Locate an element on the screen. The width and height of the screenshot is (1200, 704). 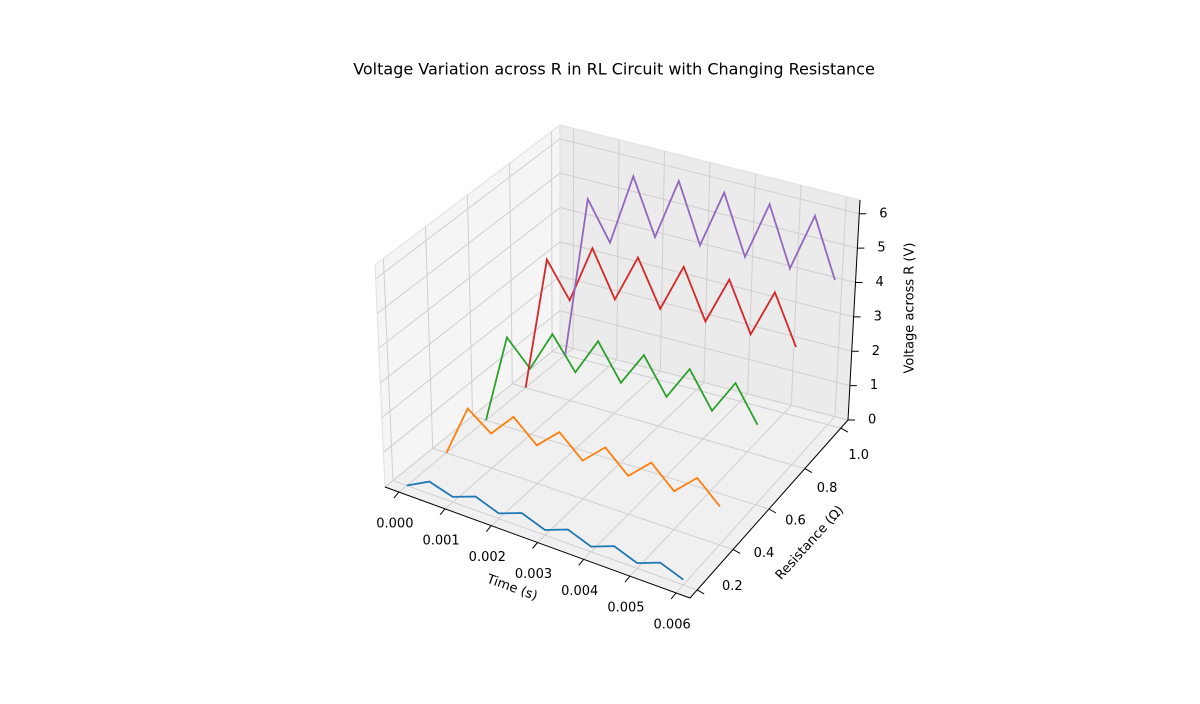
y-tick-label: 0.6 is located at coordinates (795, 521).